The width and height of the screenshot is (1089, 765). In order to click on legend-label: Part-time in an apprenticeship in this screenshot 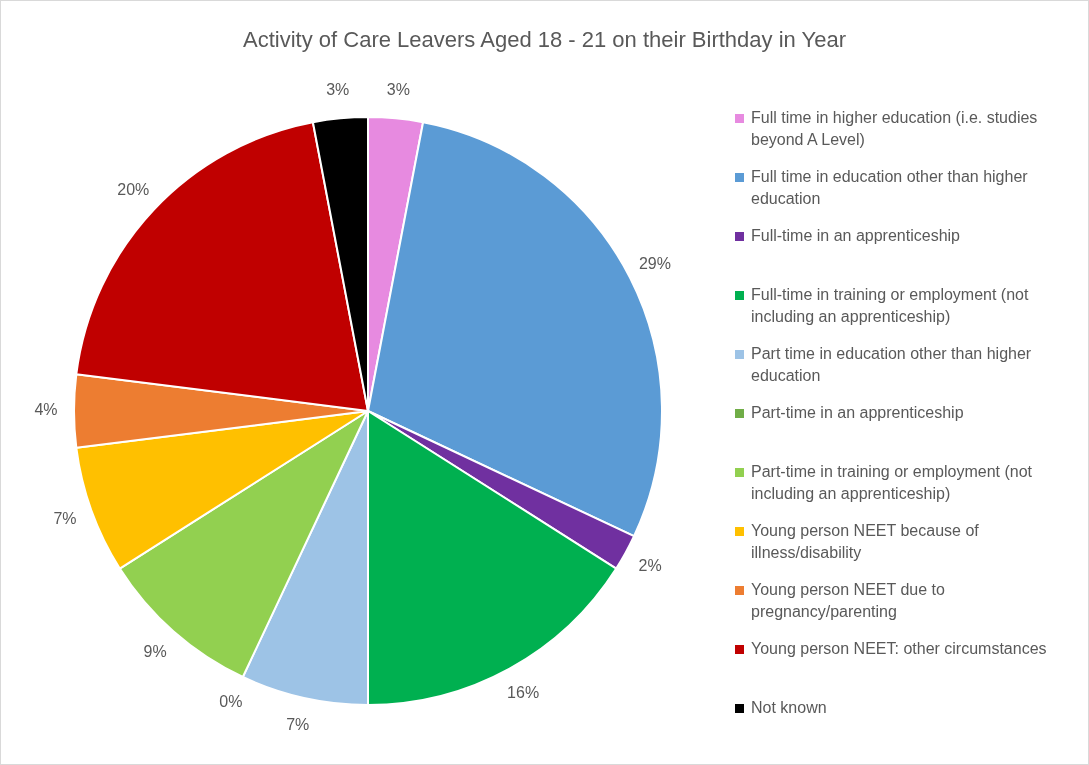, I will do `click(857, 412)`.